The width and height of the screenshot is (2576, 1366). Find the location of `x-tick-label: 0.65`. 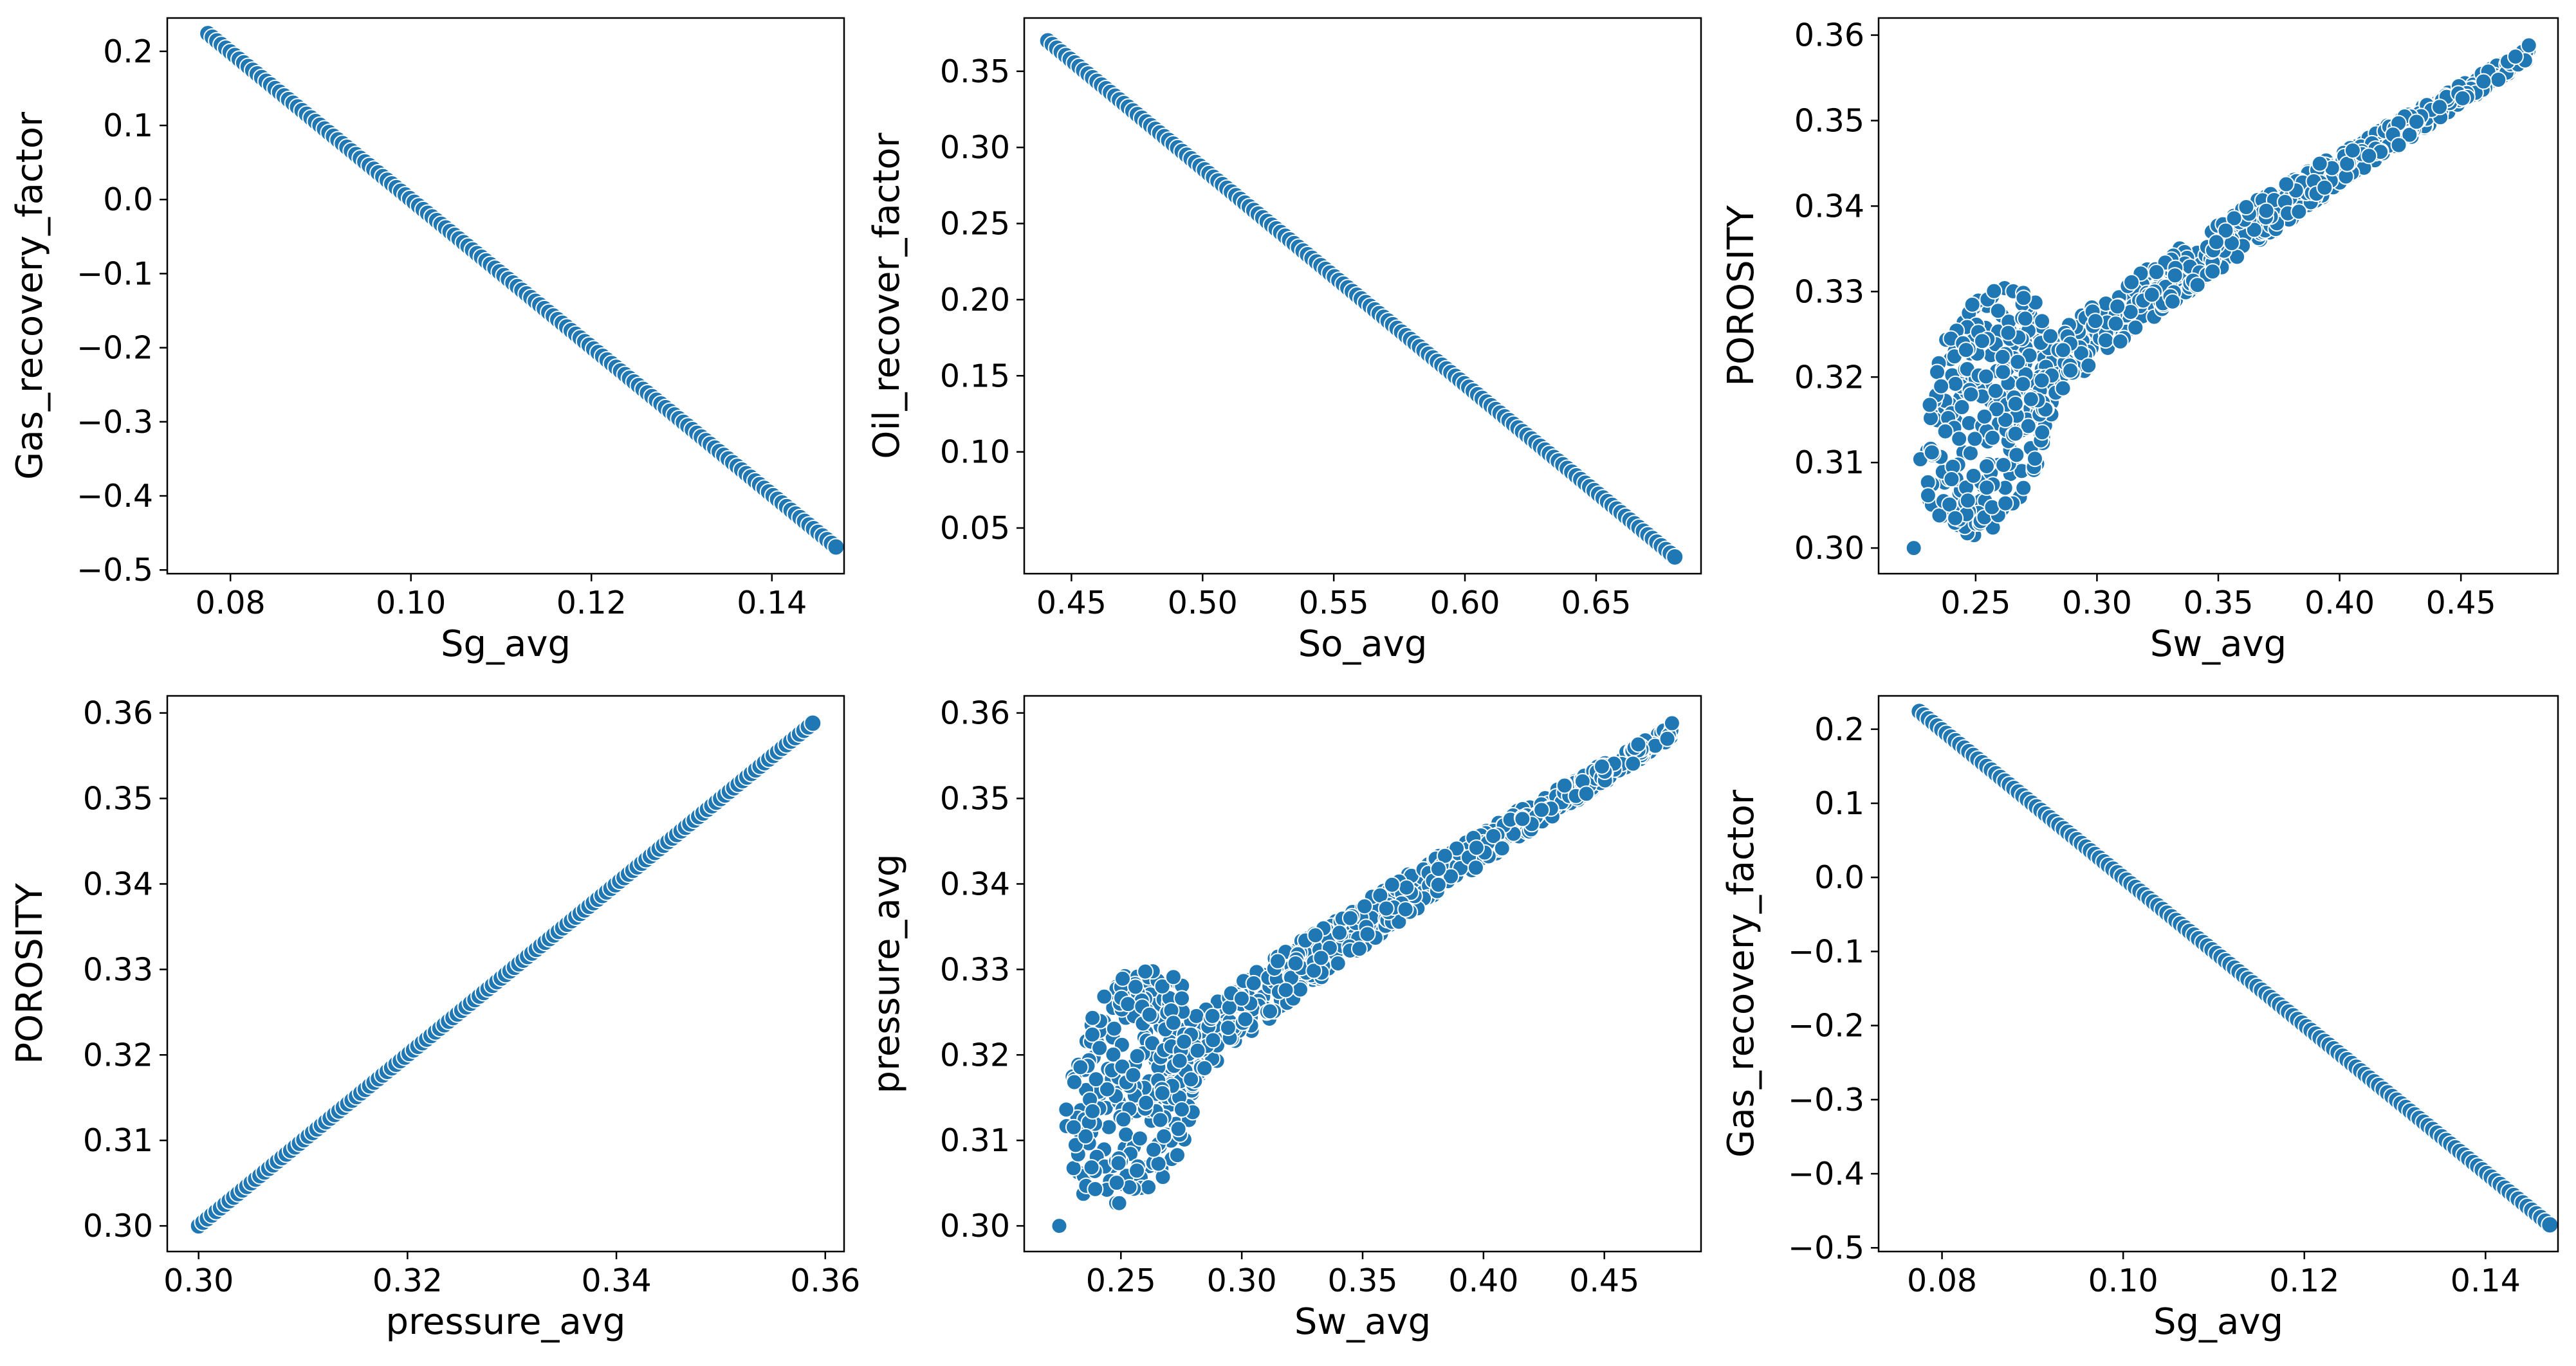

x-tick-label: 0.65 is located at coordinates (1596, 603).